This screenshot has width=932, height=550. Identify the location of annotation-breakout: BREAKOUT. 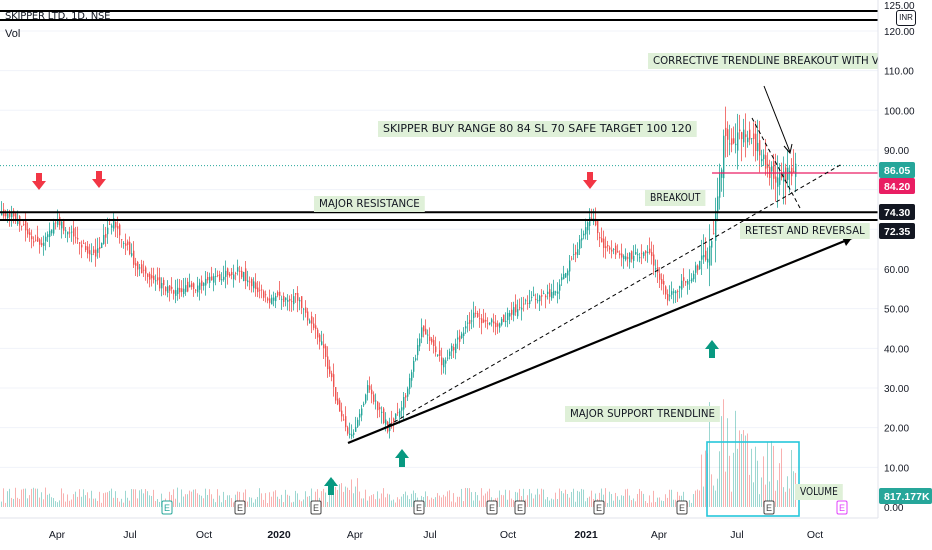
(675, 198).